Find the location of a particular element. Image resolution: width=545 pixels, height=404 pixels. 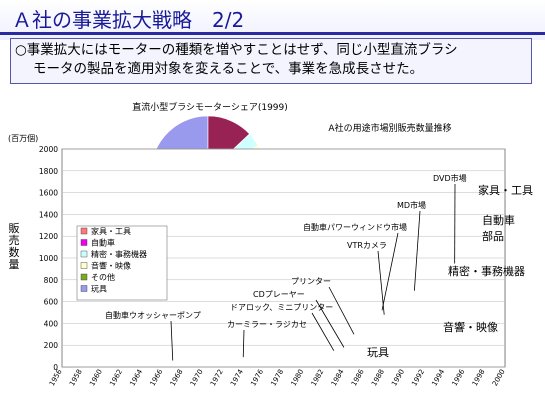

y-tick-label: 2000 is located at coordinates (48, 149).